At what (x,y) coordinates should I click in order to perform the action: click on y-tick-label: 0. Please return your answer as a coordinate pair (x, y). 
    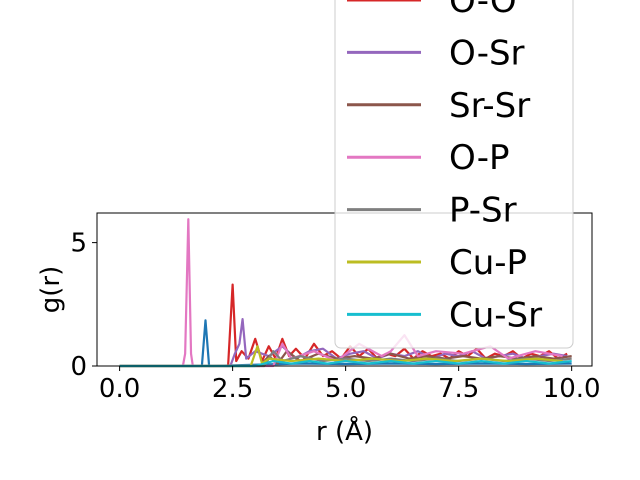
    Looking at the image, I should click on (78, 367).